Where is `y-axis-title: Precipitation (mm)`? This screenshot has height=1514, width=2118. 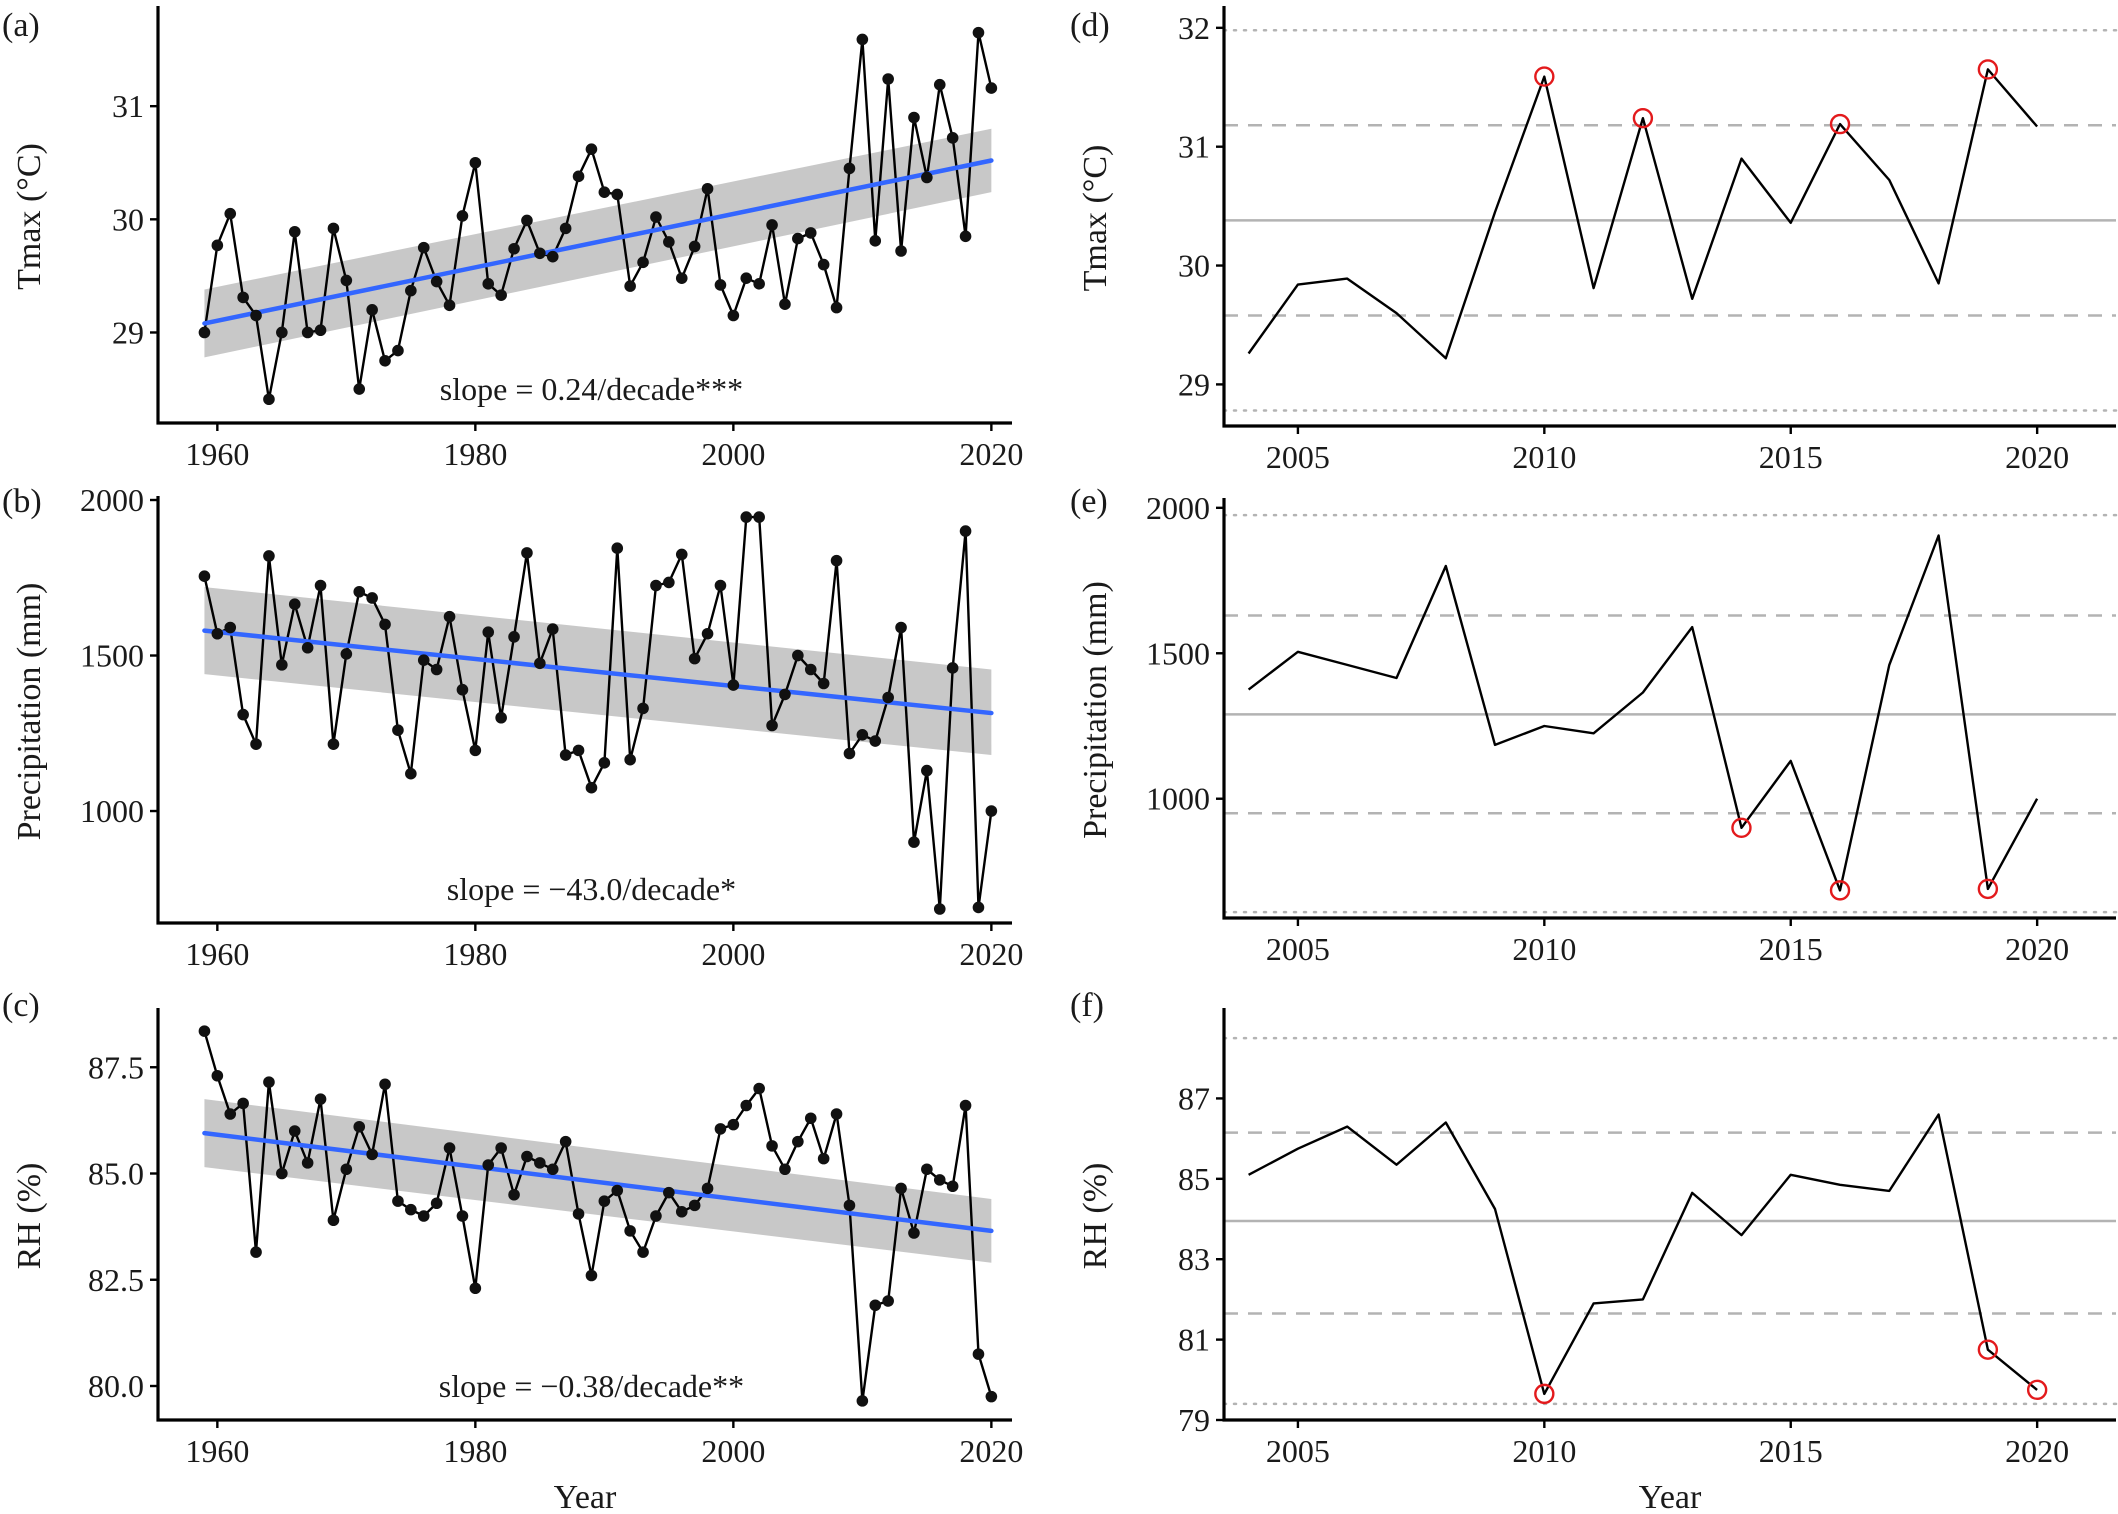
y-axis-title: Precipitation (mm) is located at coordinates (29, 712).